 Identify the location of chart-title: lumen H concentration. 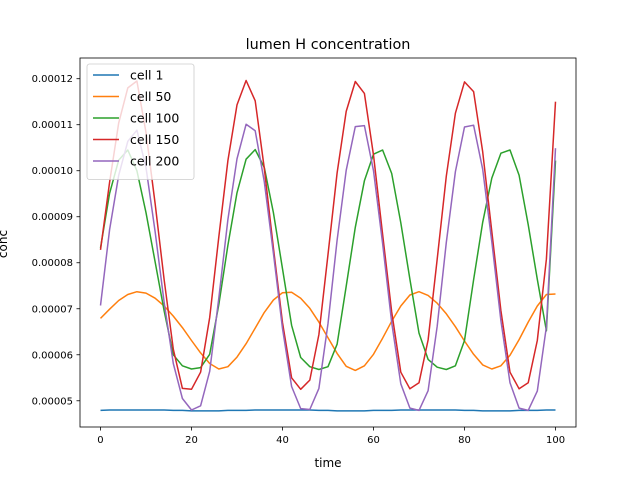
(328, 45).